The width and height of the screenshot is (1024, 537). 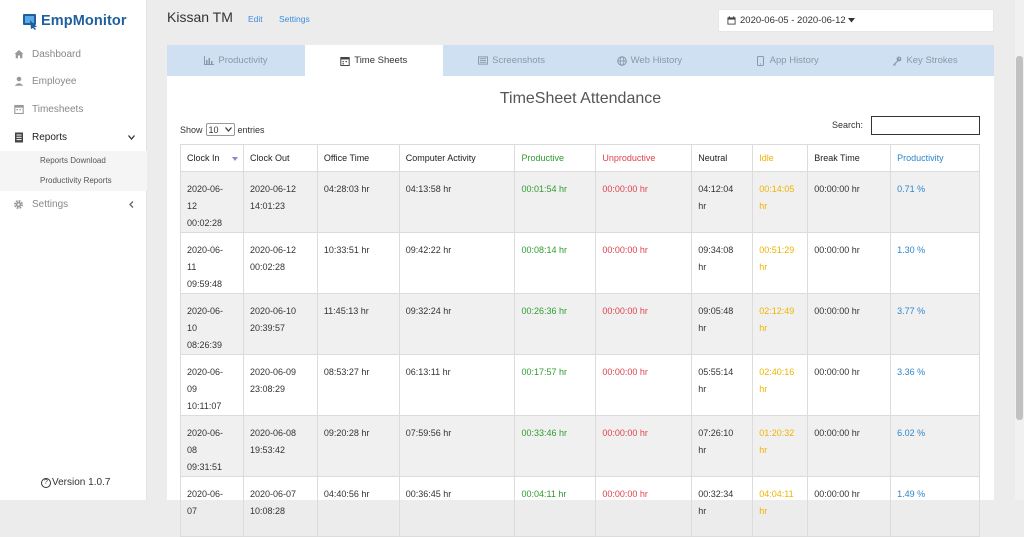 I want to click on cell-office-time: 09:20:28 hr, so click(x=358, y=446).